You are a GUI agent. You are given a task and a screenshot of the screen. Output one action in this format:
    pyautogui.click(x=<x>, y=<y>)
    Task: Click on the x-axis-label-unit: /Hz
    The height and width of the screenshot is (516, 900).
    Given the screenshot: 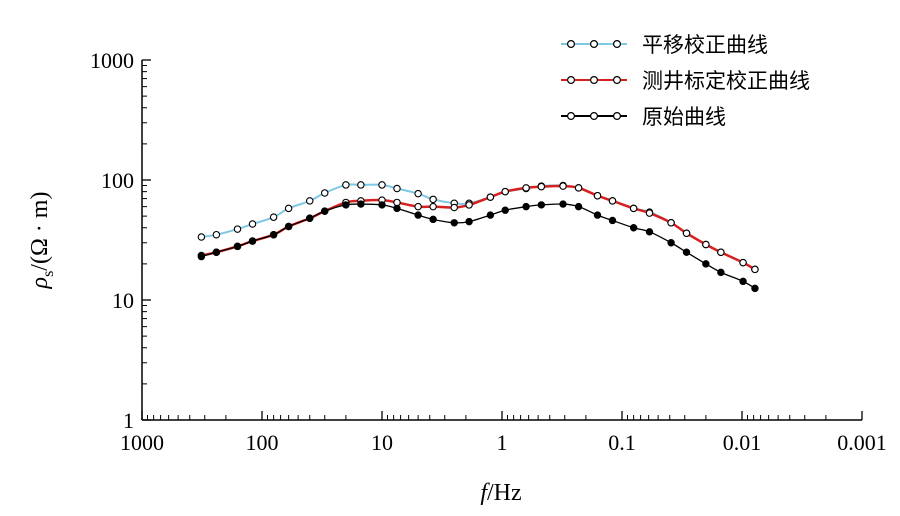 What is the action you would take?
    pyautogui.click(x=504, y=493)
    